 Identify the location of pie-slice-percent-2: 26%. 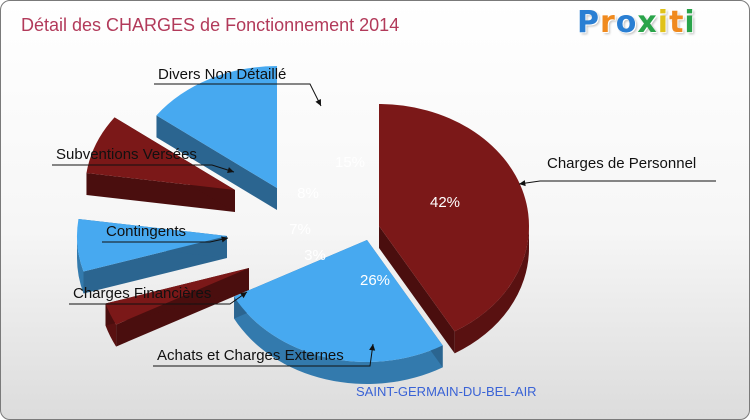
(375, 280).